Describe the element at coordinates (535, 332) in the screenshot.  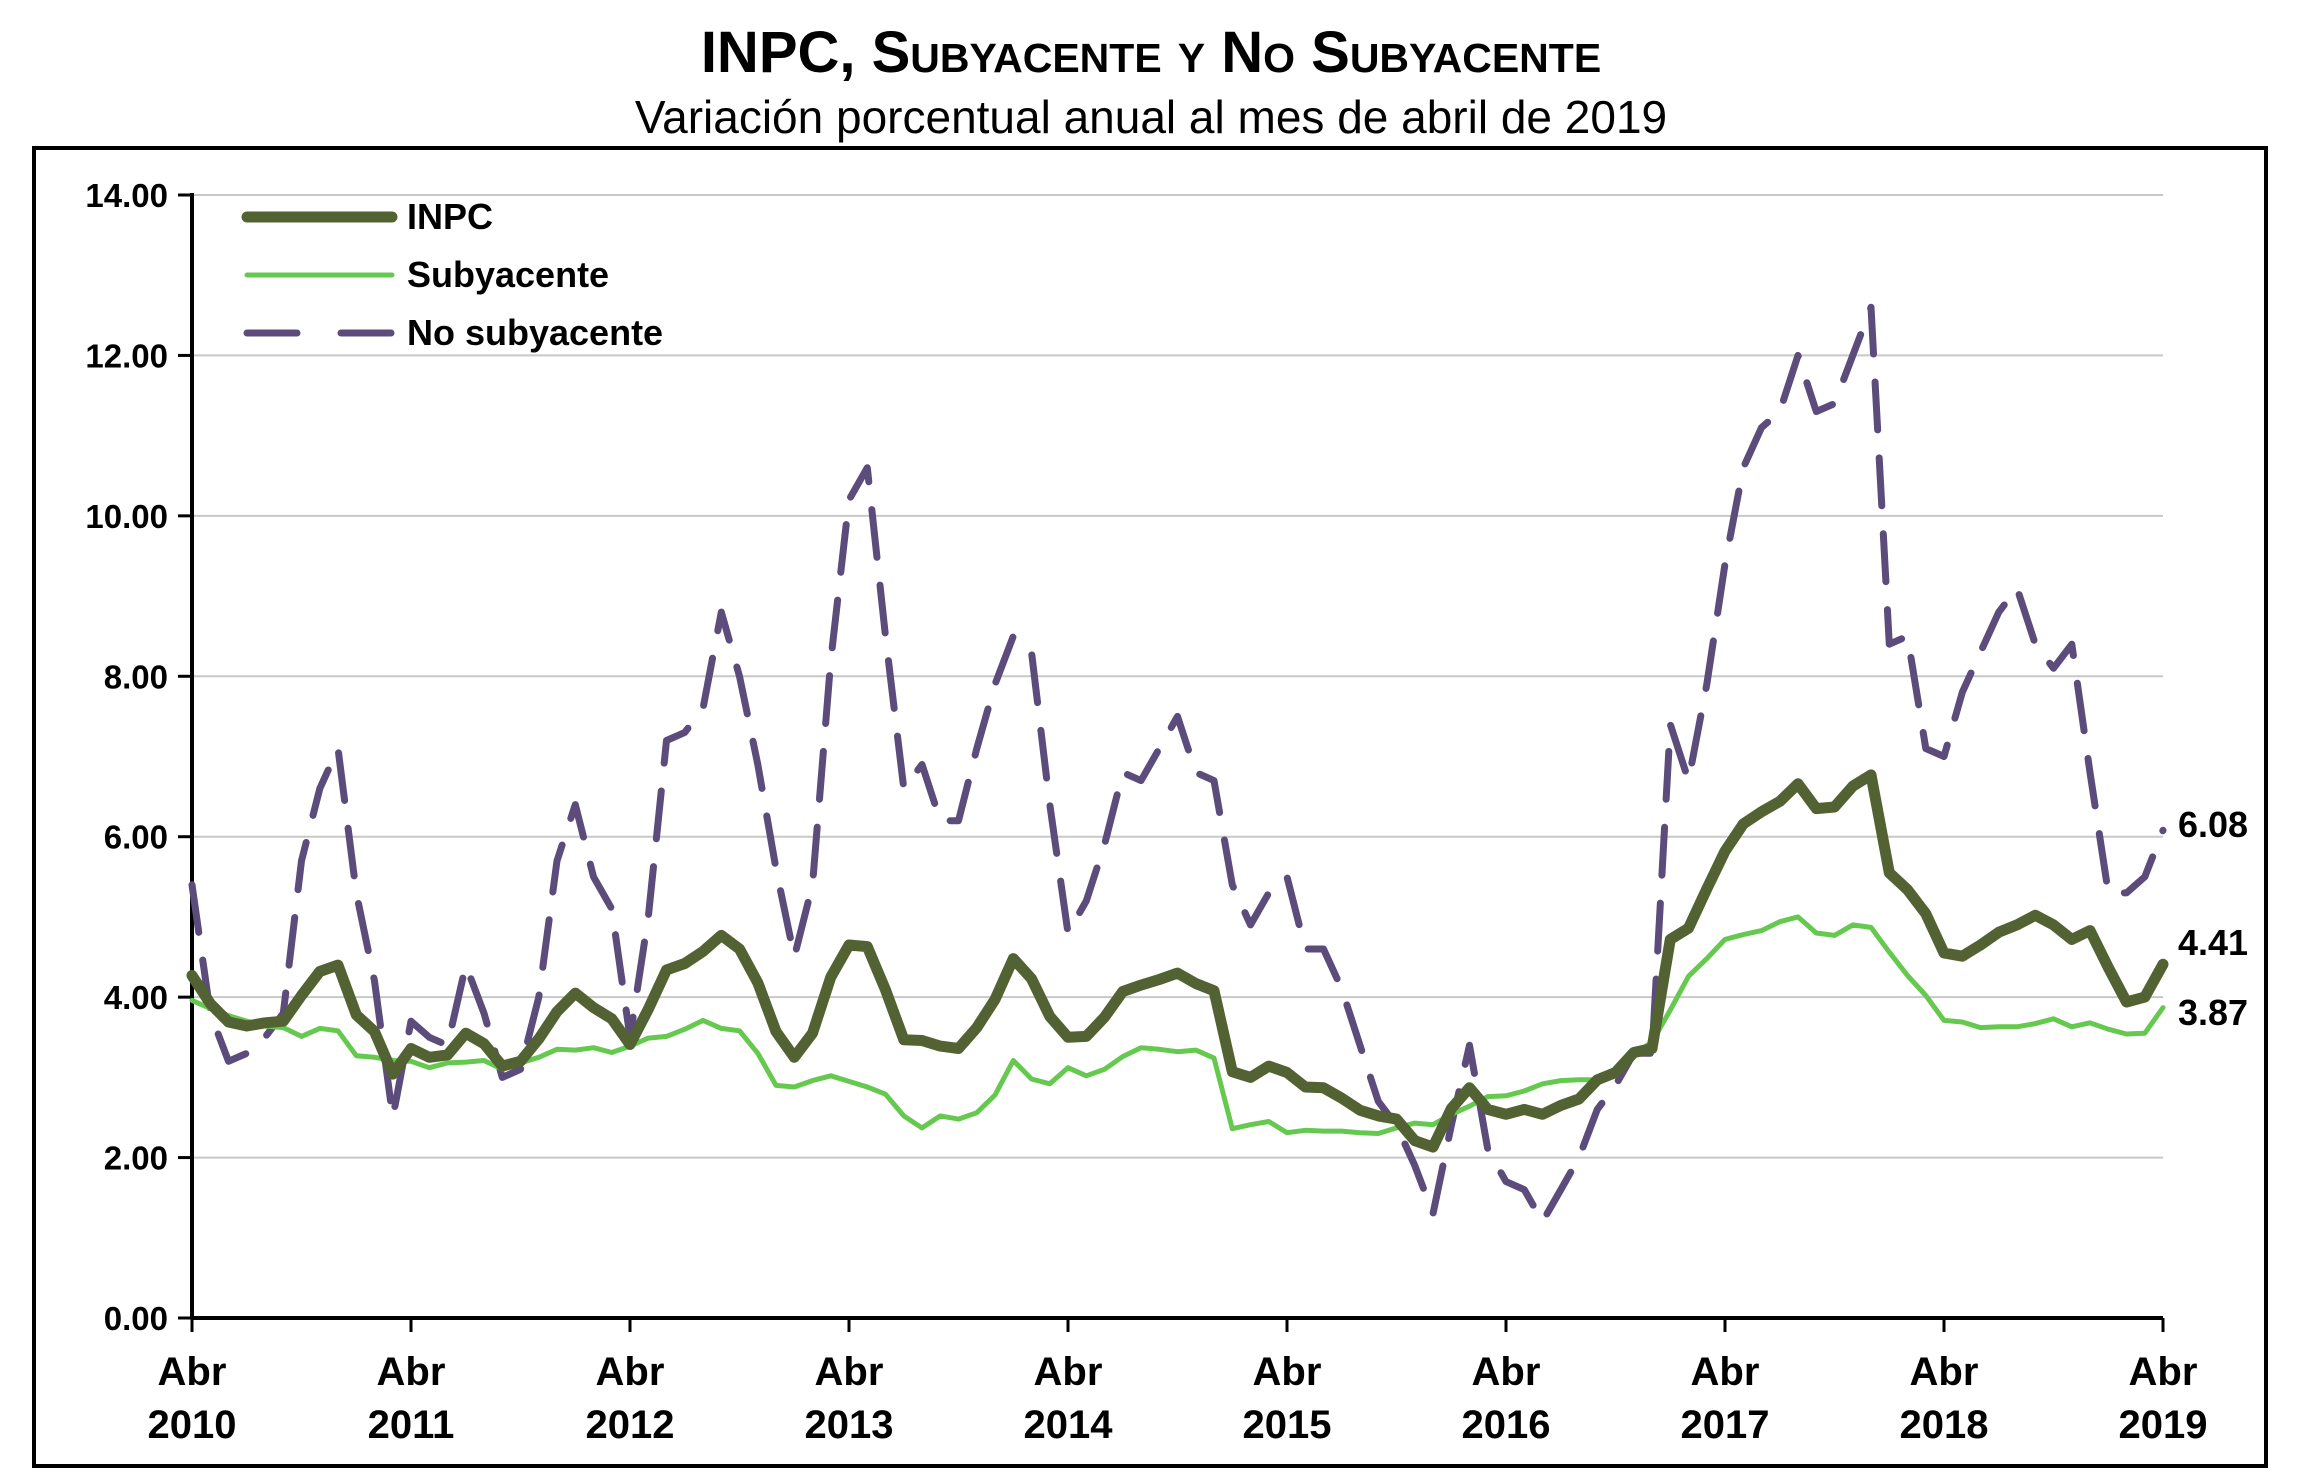
I see `legend-label: No subyacente` at that location.